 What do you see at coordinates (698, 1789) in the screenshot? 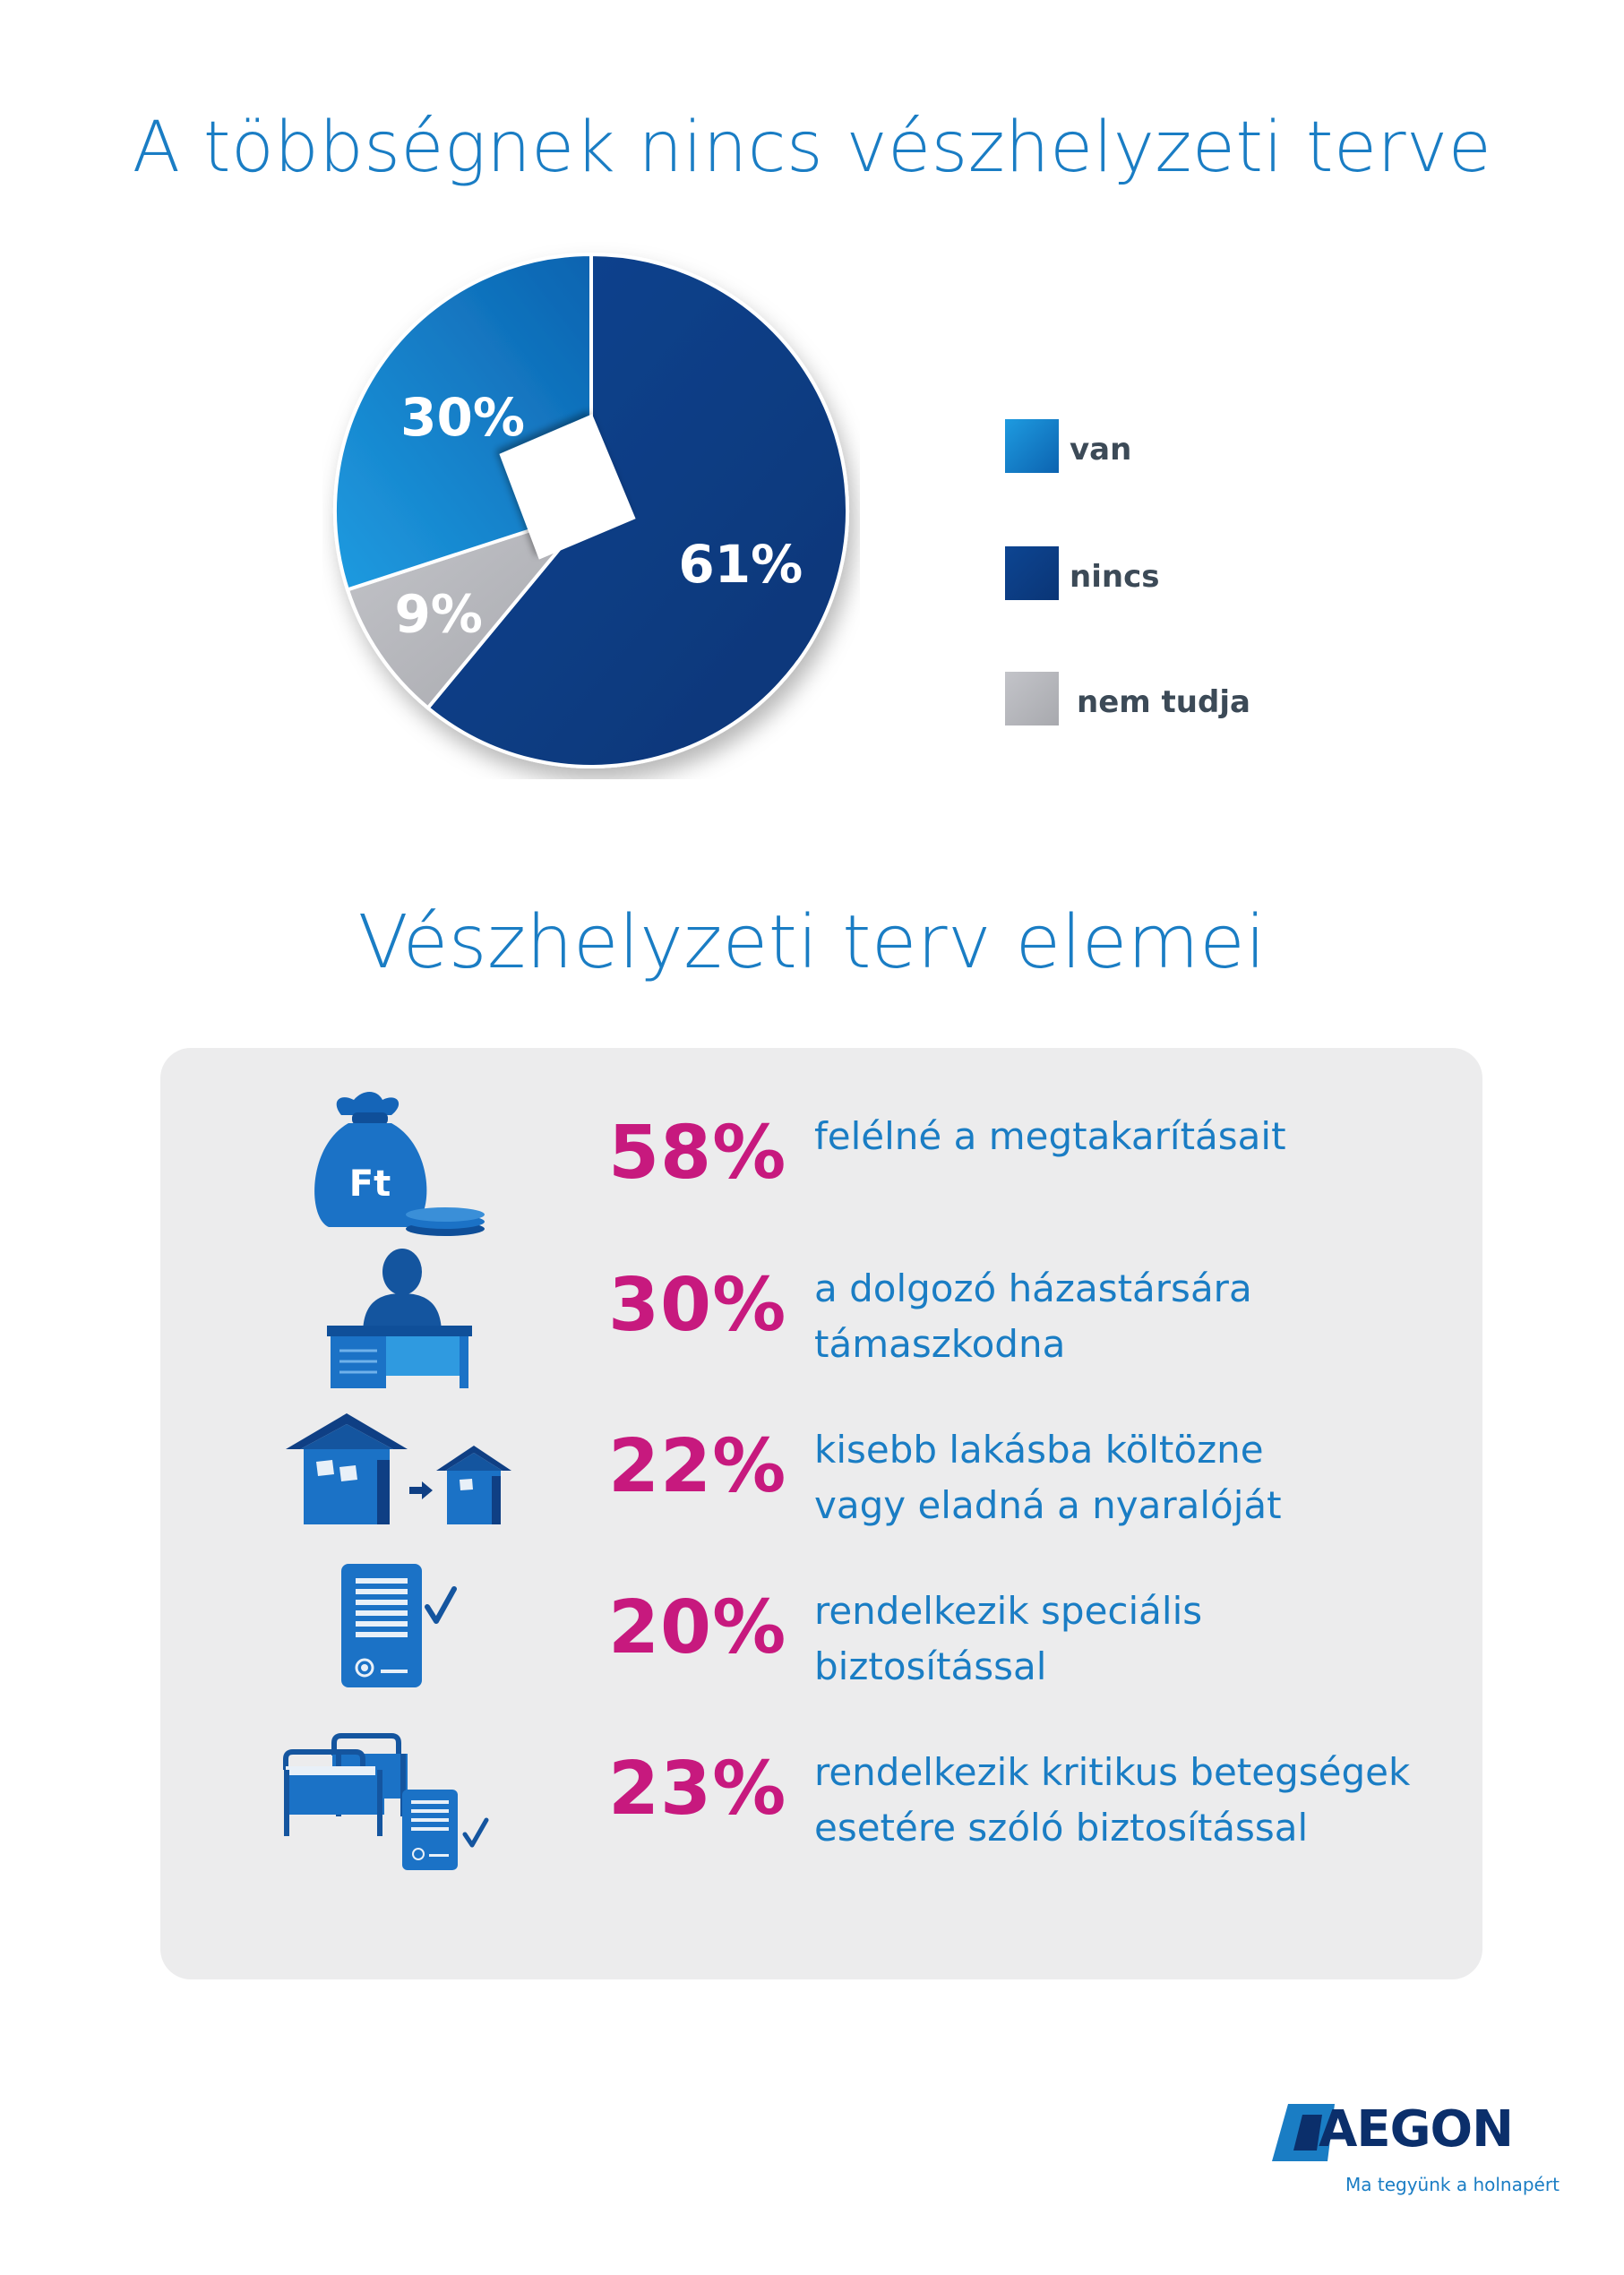
I see `percent-critical-illness: 23%` at bounding box center [698, 1789].